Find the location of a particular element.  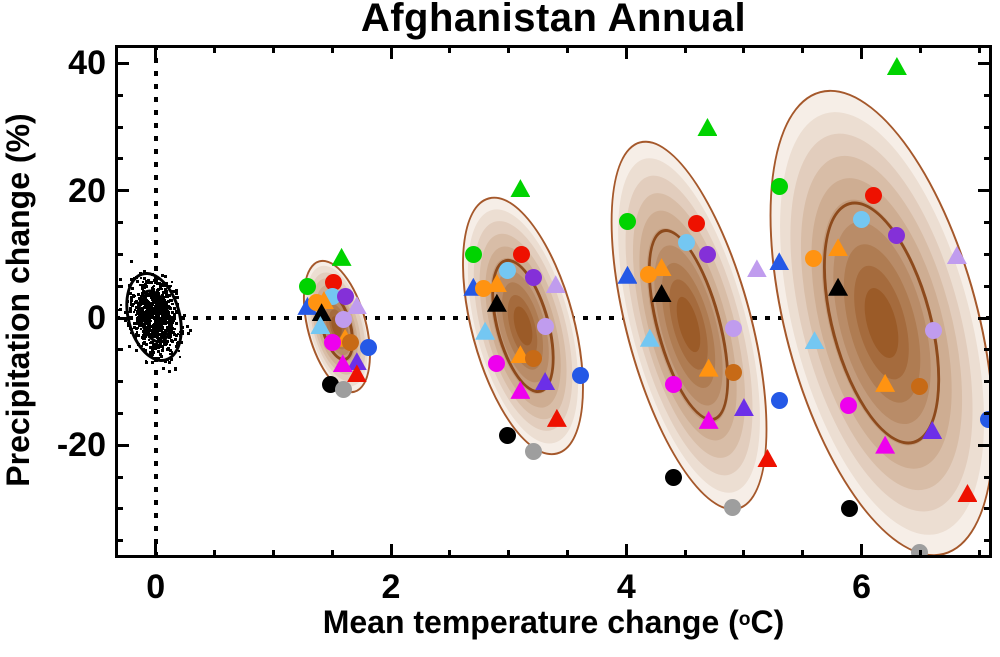

marker-gray-circle is located at coordinates (344, 390).